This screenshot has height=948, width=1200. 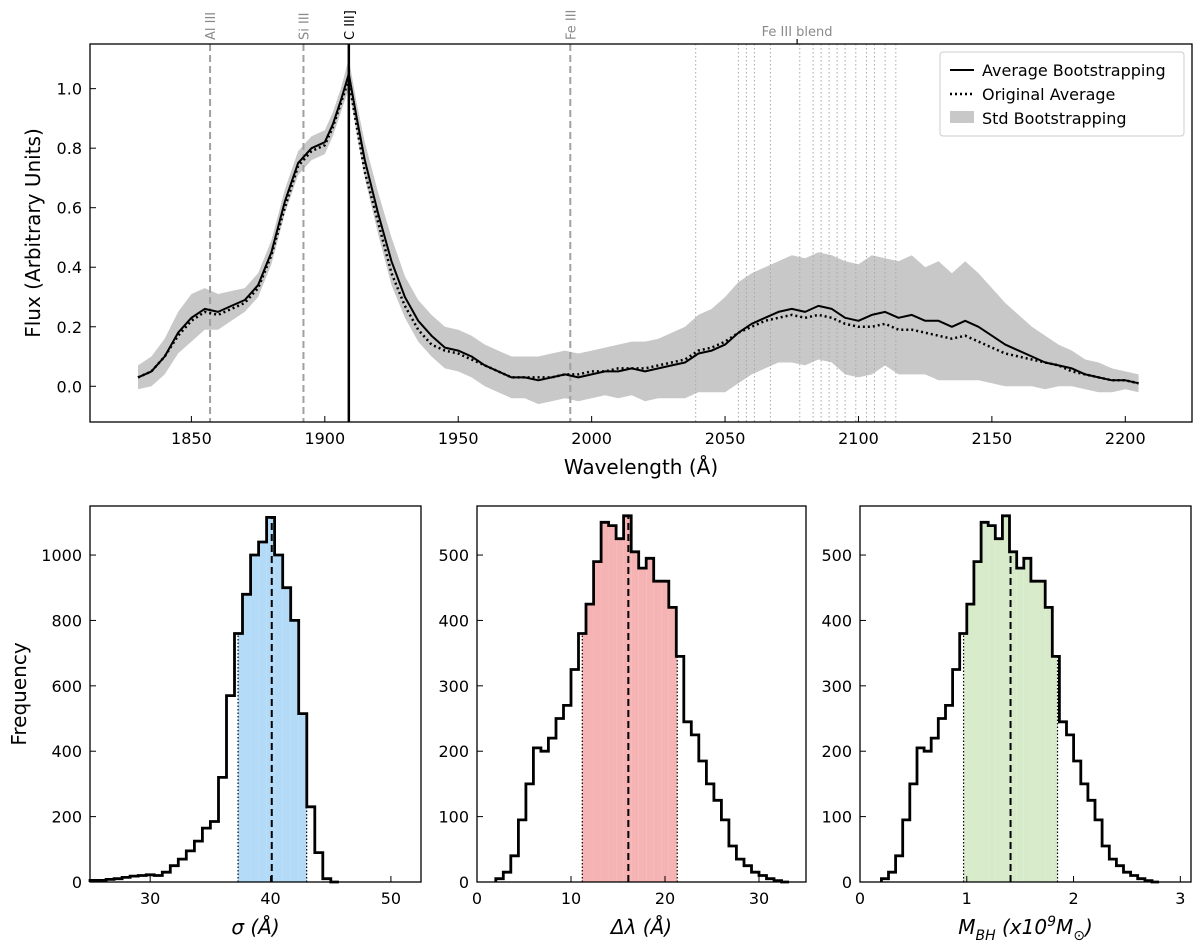 I want to click on legend-box, so click(x=1062, y=94).